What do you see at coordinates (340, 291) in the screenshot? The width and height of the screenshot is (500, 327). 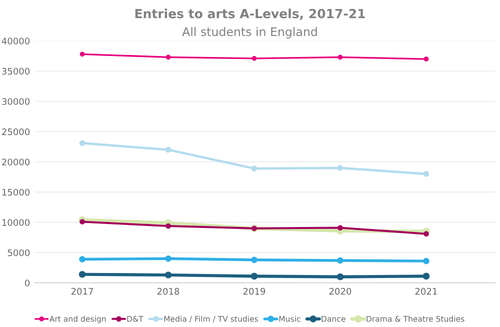 I see `x-tick-label: 2020` at bounding box center [340, 291].